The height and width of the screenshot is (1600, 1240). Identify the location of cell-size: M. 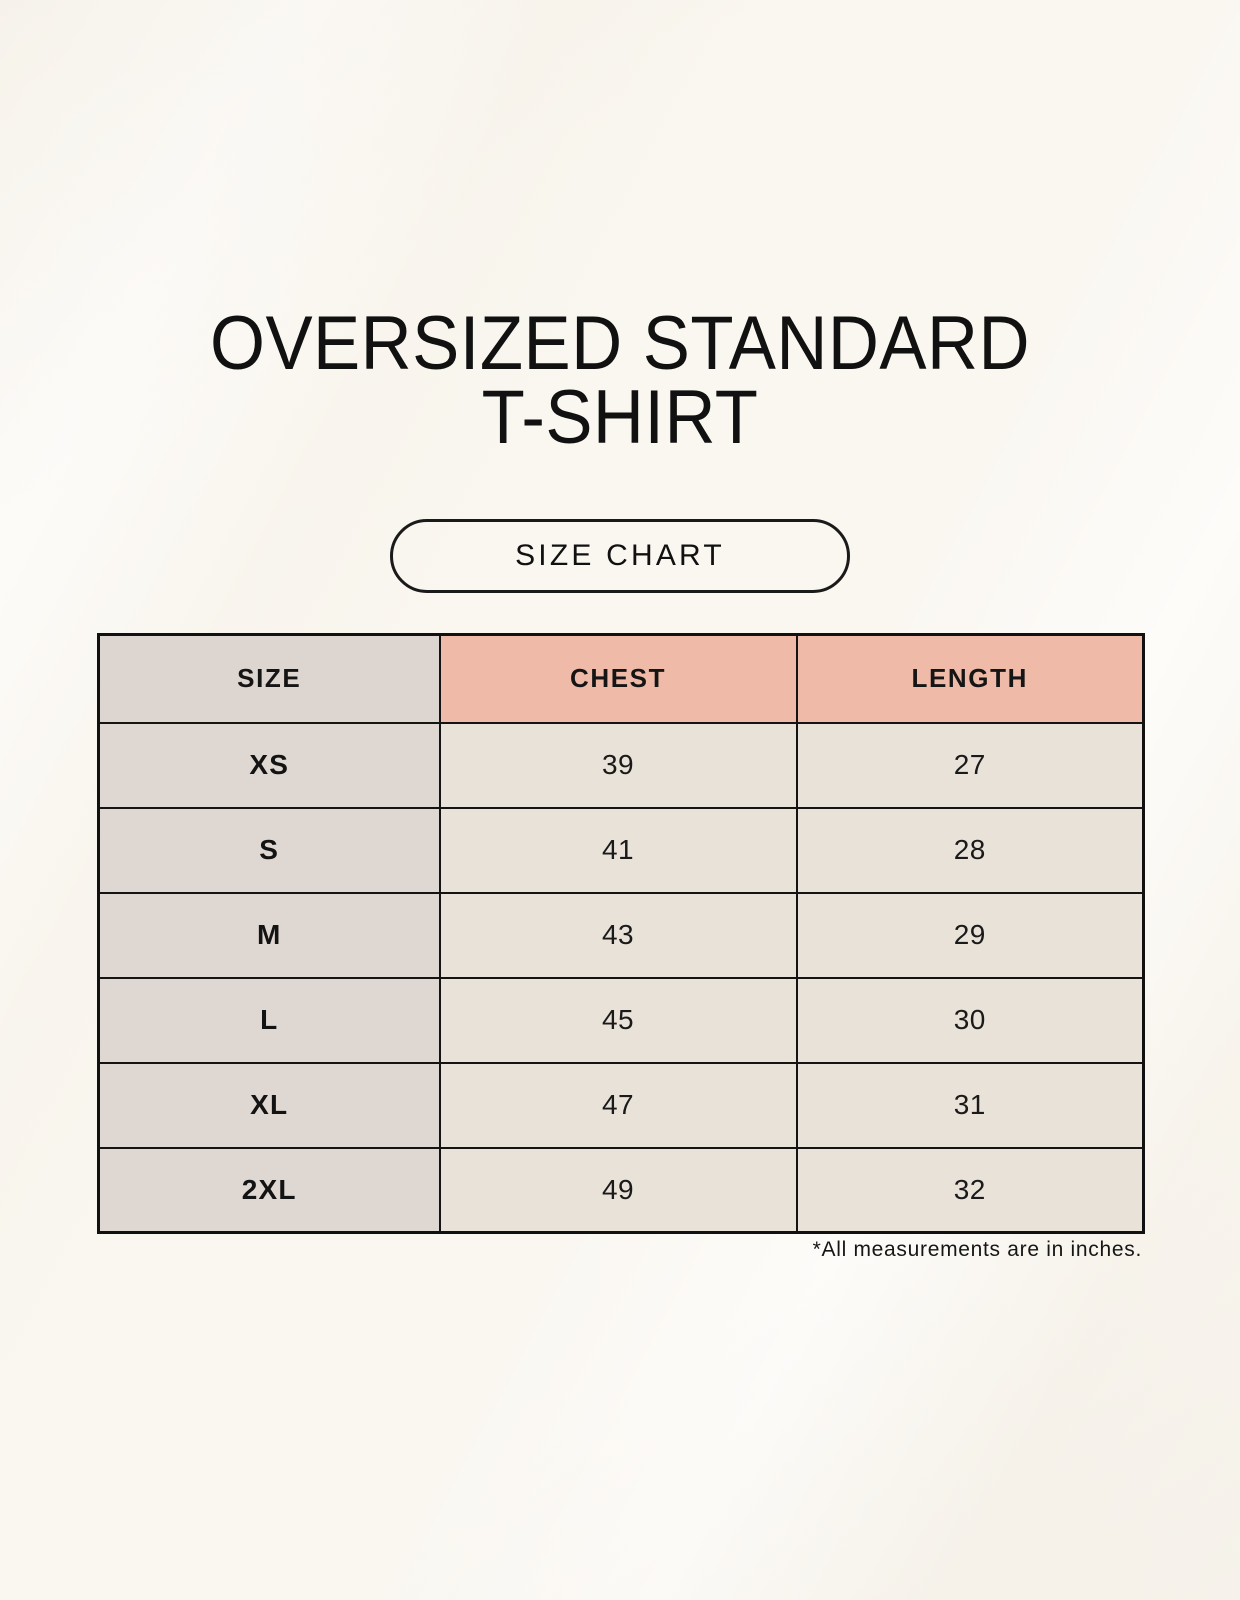
(269, 935).